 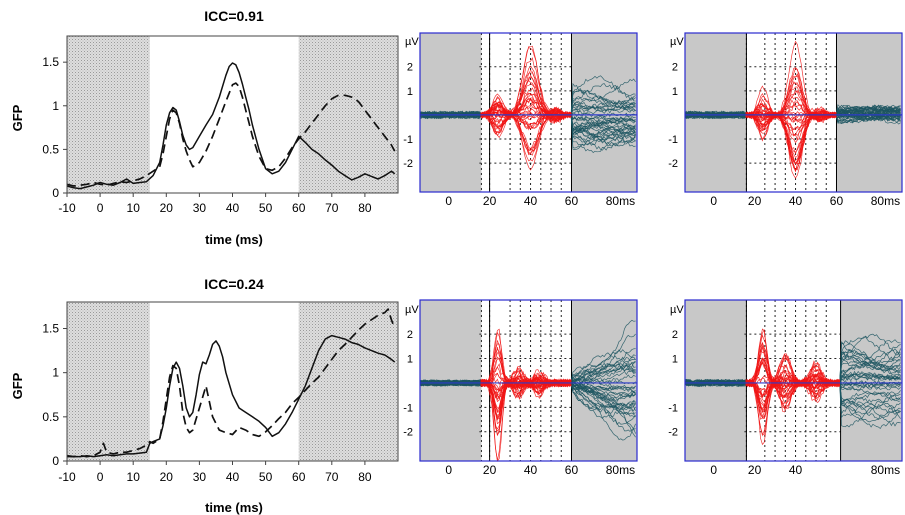 I want to click on butterfly-bottom-left-panel: µV 2 1 -1 -2 0 20 40 60 80ms, so click(x=520, y=388).